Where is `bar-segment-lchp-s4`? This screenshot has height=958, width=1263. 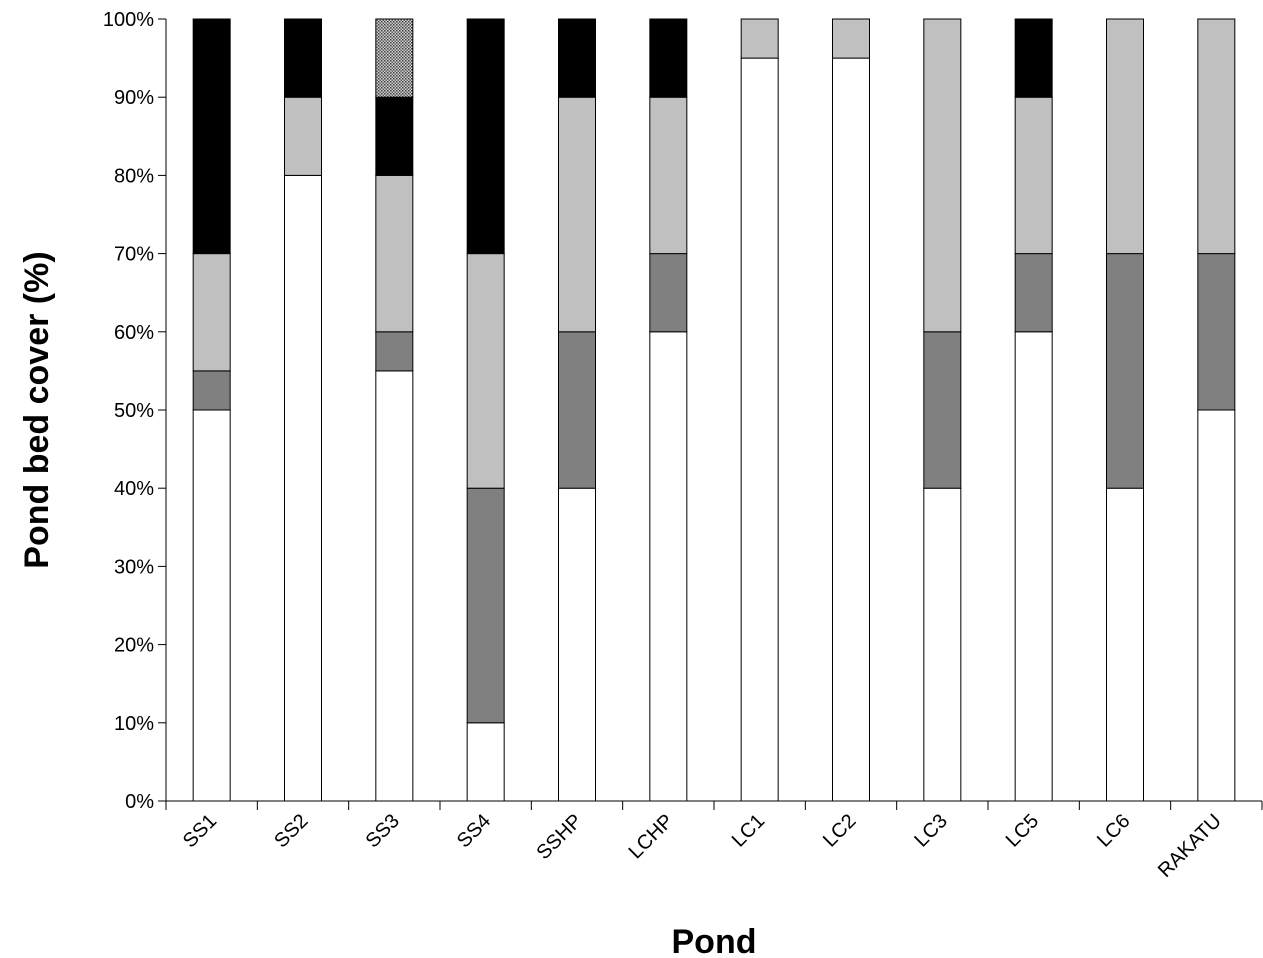
bar-segment-lchp-s4 is located at coordinates (668, 58).